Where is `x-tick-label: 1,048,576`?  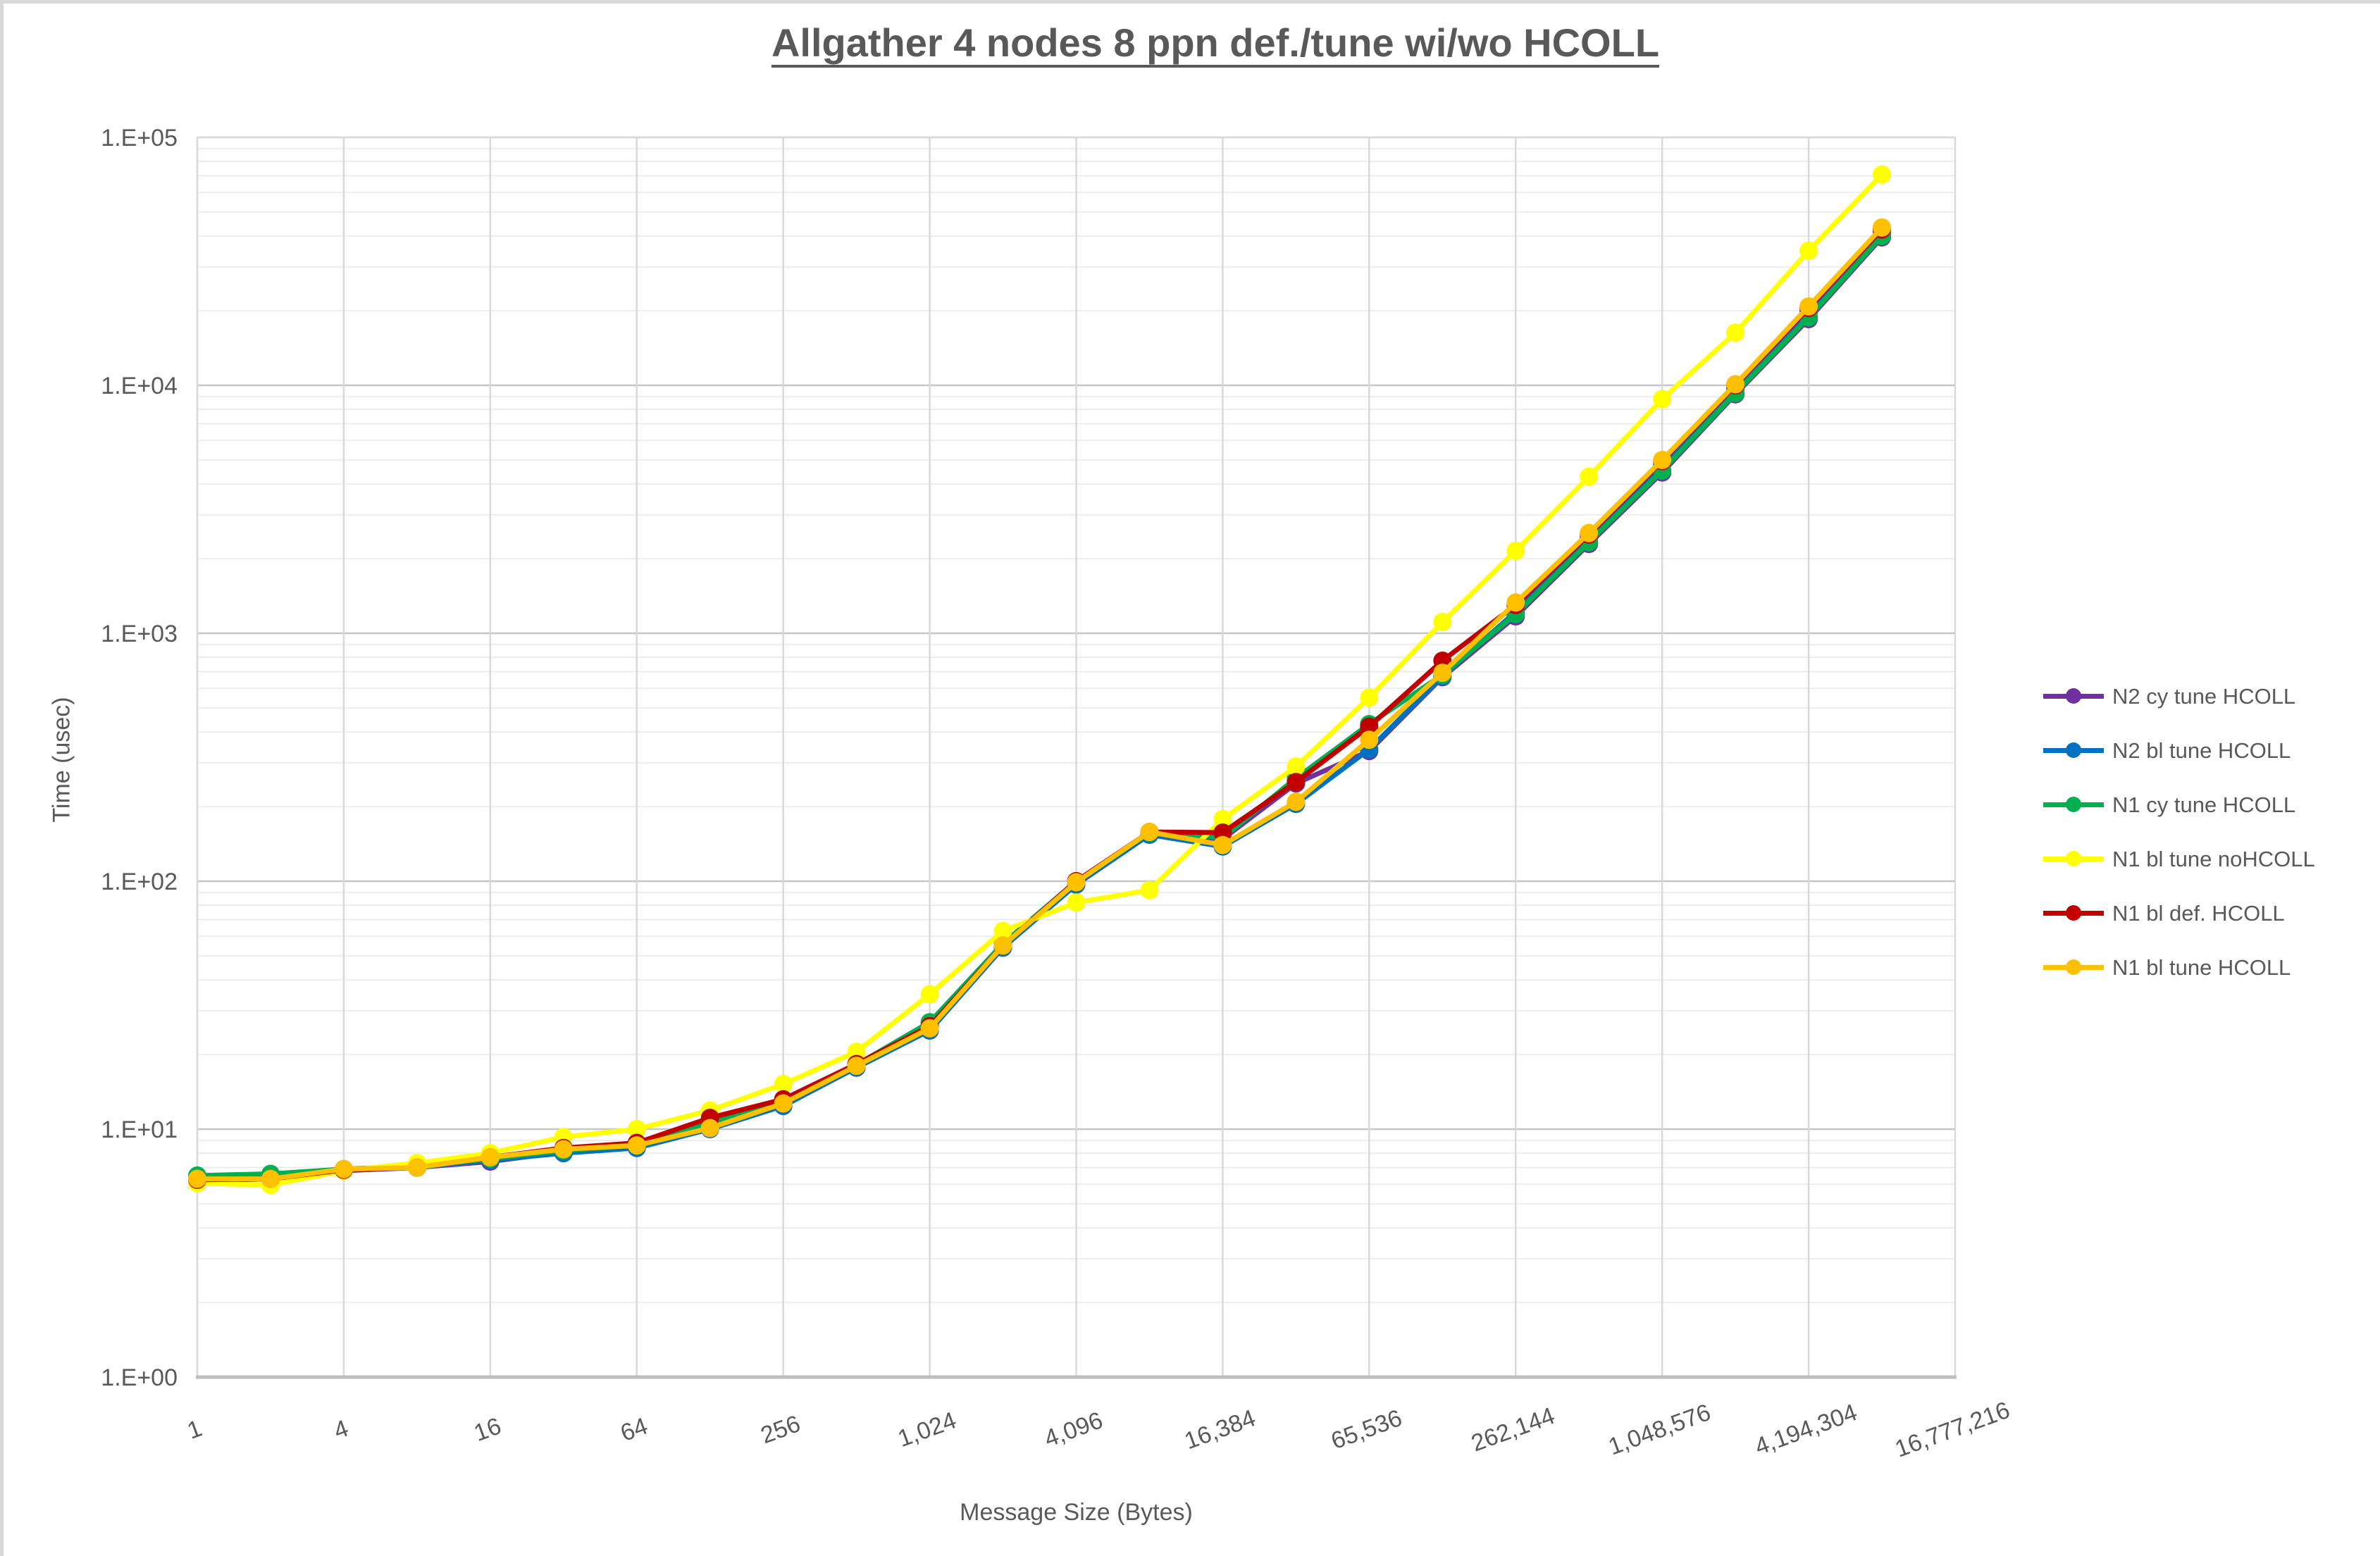
x-tick-label: 1,048,576 is located at coordinates (1659, 1429).